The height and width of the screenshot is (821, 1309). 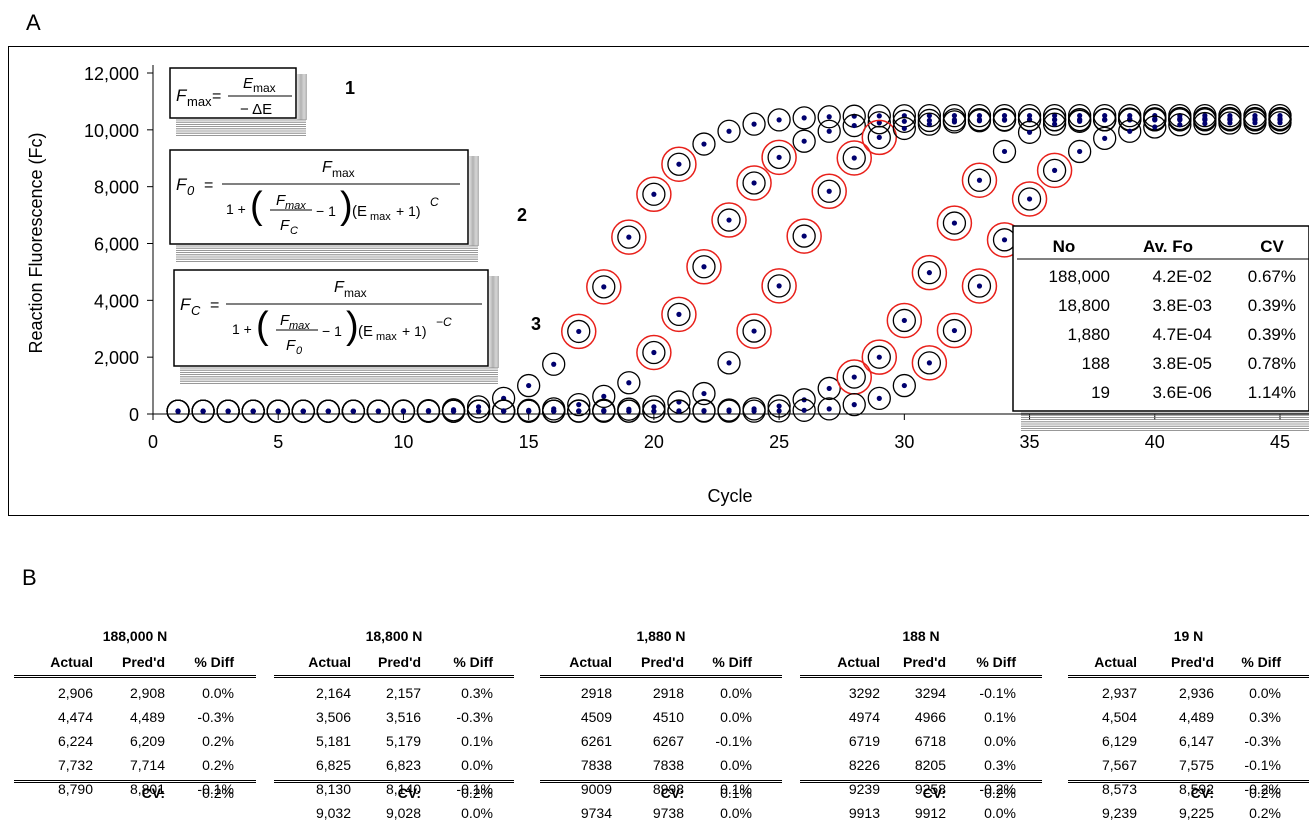 What do you see at coordinates (536, 324) in the screenshot?
I see `formula-label-3: 3` at bounding box center [536, 324].